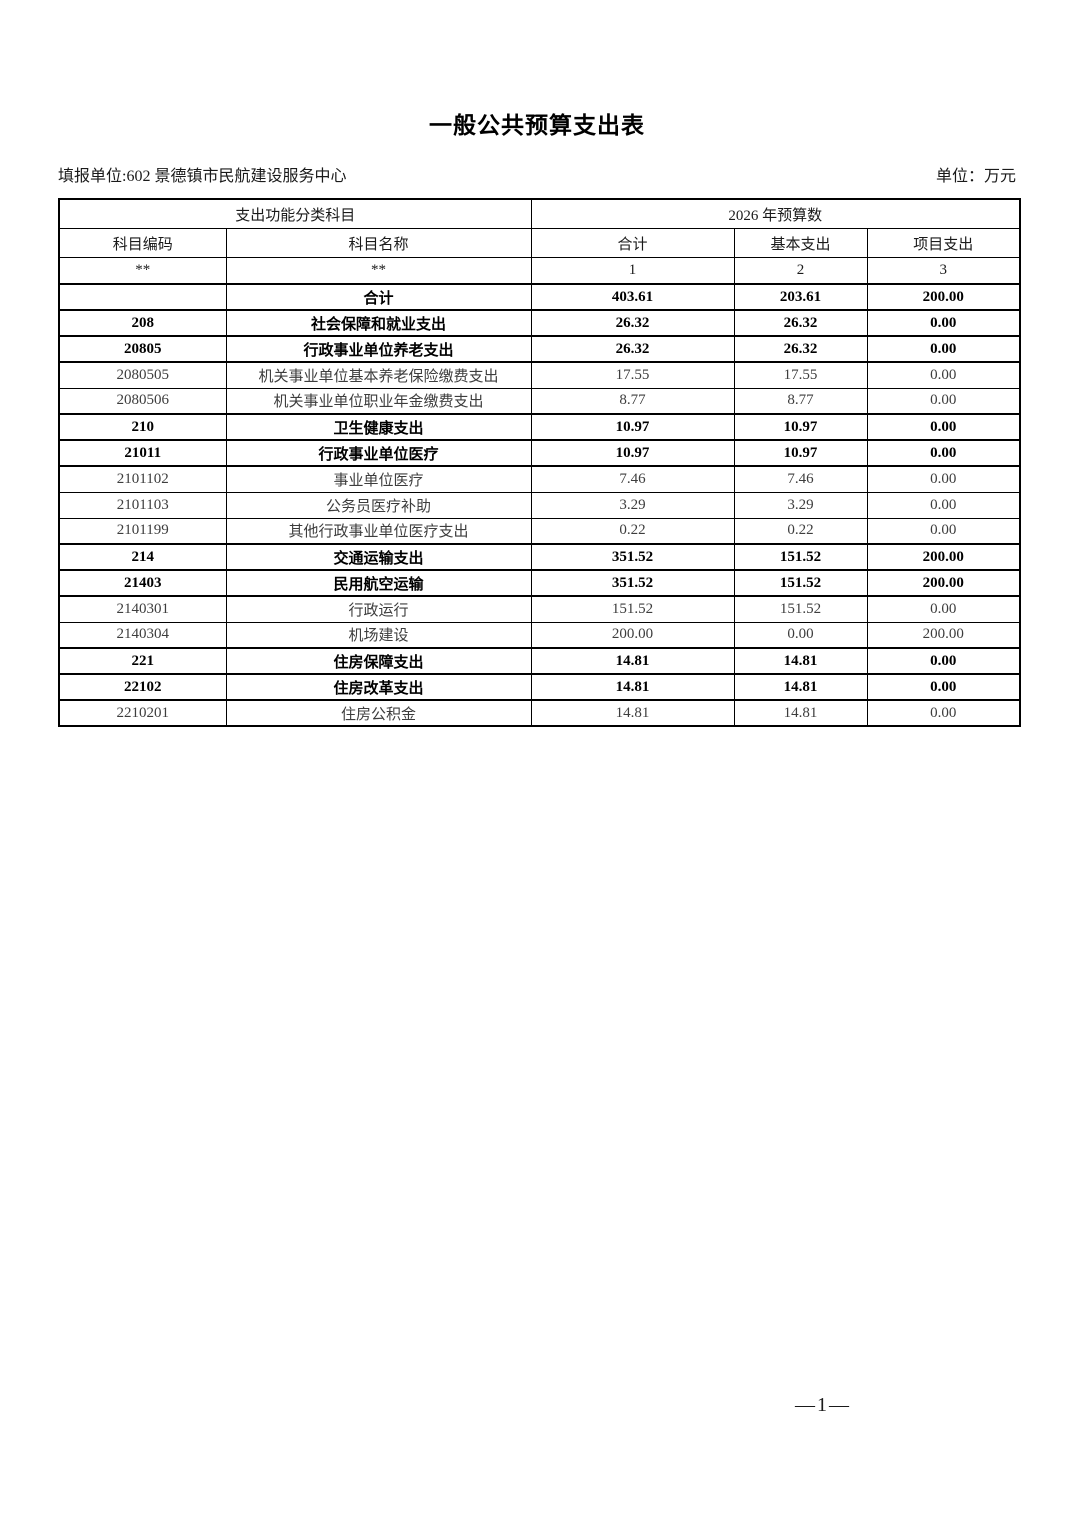 The image size is (1074, 1520). What do you see at coordinates (800, 505) in the screenshot?
I see `basic-expenditure-cell: 3.29` at bounding box center [800, 505].